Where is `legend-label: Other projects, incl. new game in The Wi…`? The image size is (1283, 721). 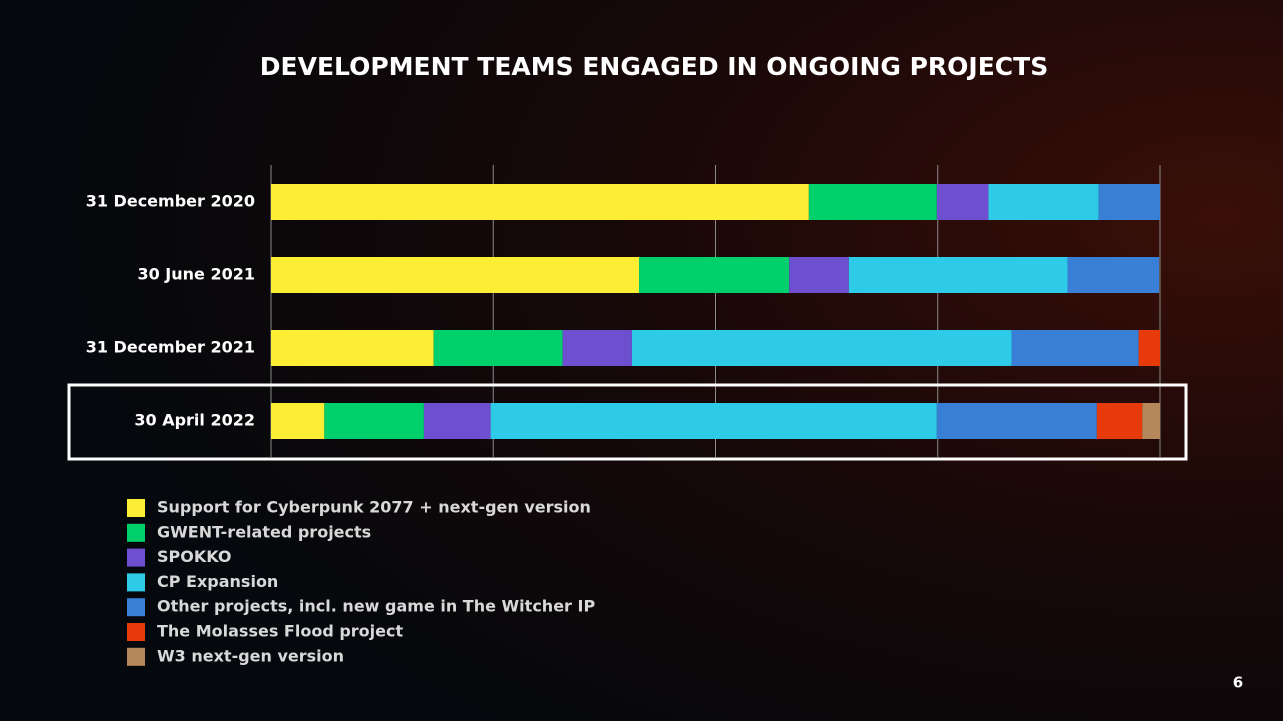 legend-label: Other projects, incl. new game in The Wi… is located at coordinates (376, 606).